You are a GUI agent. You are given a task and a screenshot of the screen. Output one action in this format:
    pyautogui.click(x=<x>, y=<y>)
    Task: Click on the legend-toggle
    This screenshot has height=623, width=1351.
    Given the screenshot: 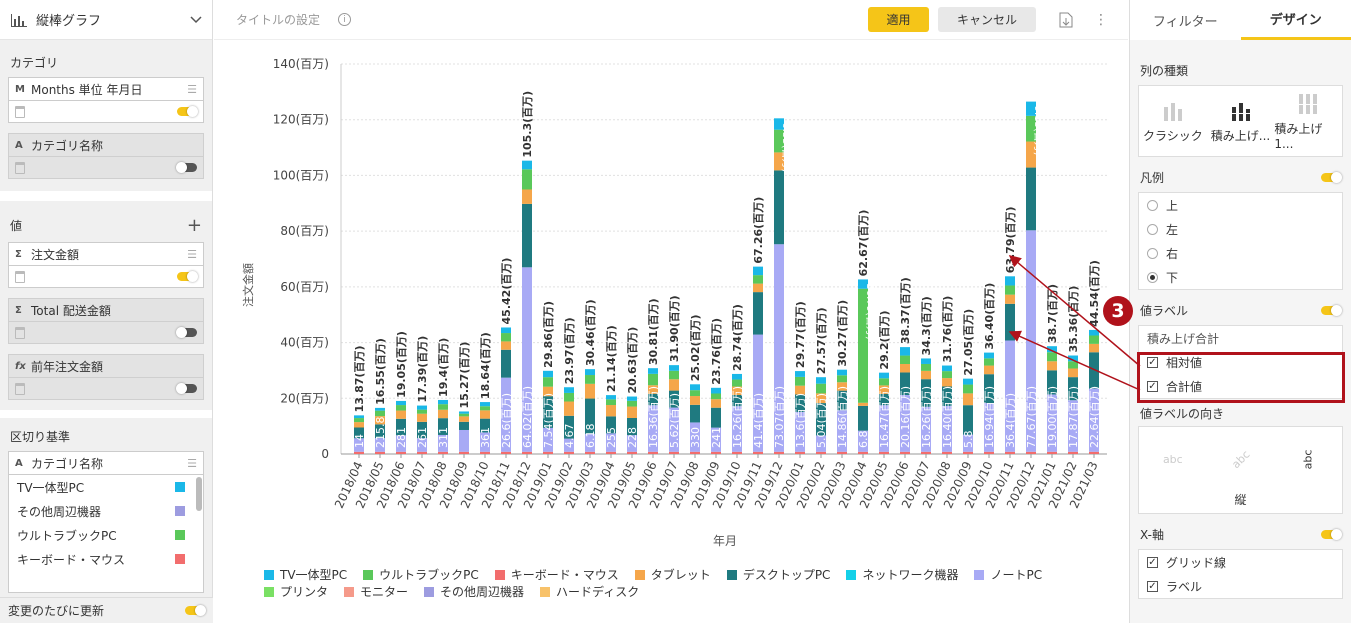 What is the action you would take?
    pyautogui.click(x=1331, y=177)
    